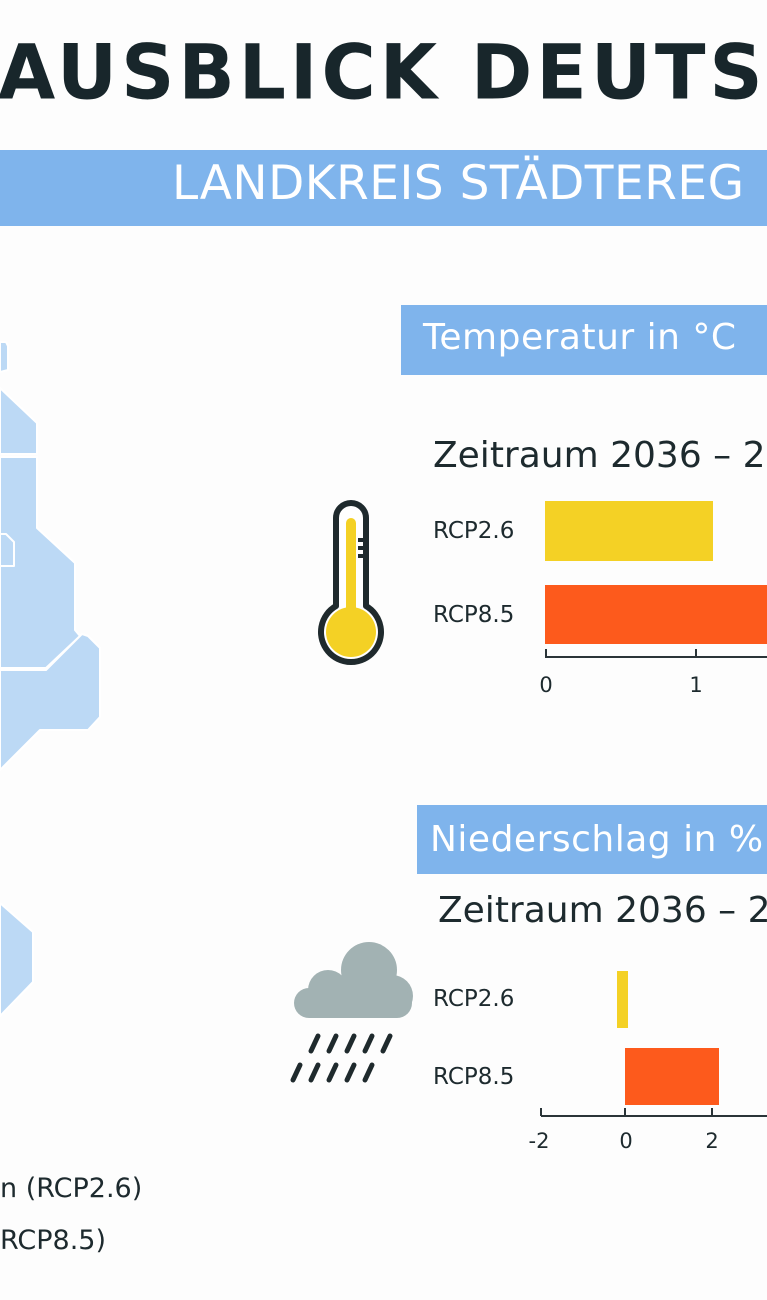 Image resolution: width=767 pixels, height=1300 pixels. I want to click on precipitation-label-rcp26: RCP2.6, so click(474, 999).